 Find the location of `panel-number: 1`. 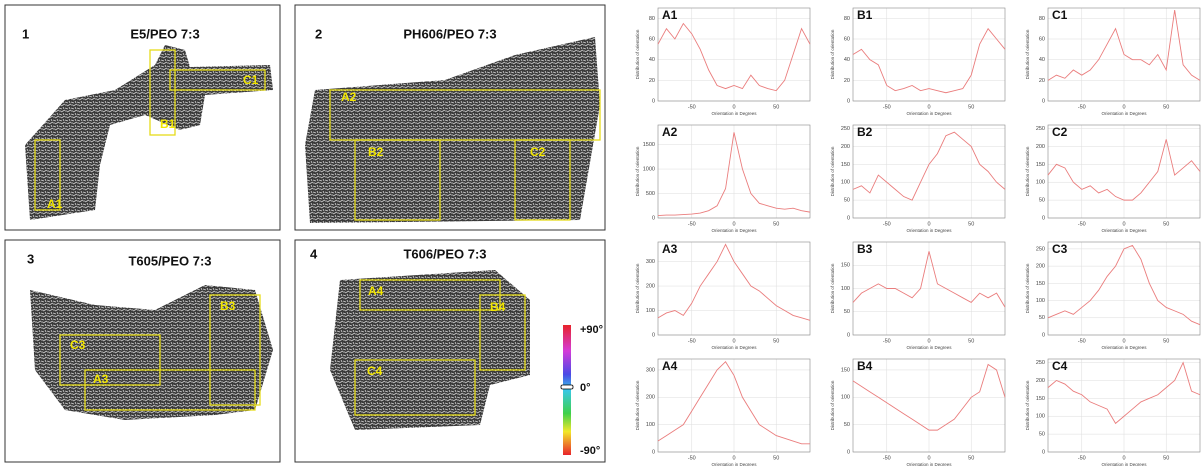

panel-number: 1 is located at coordinates (25, 33).